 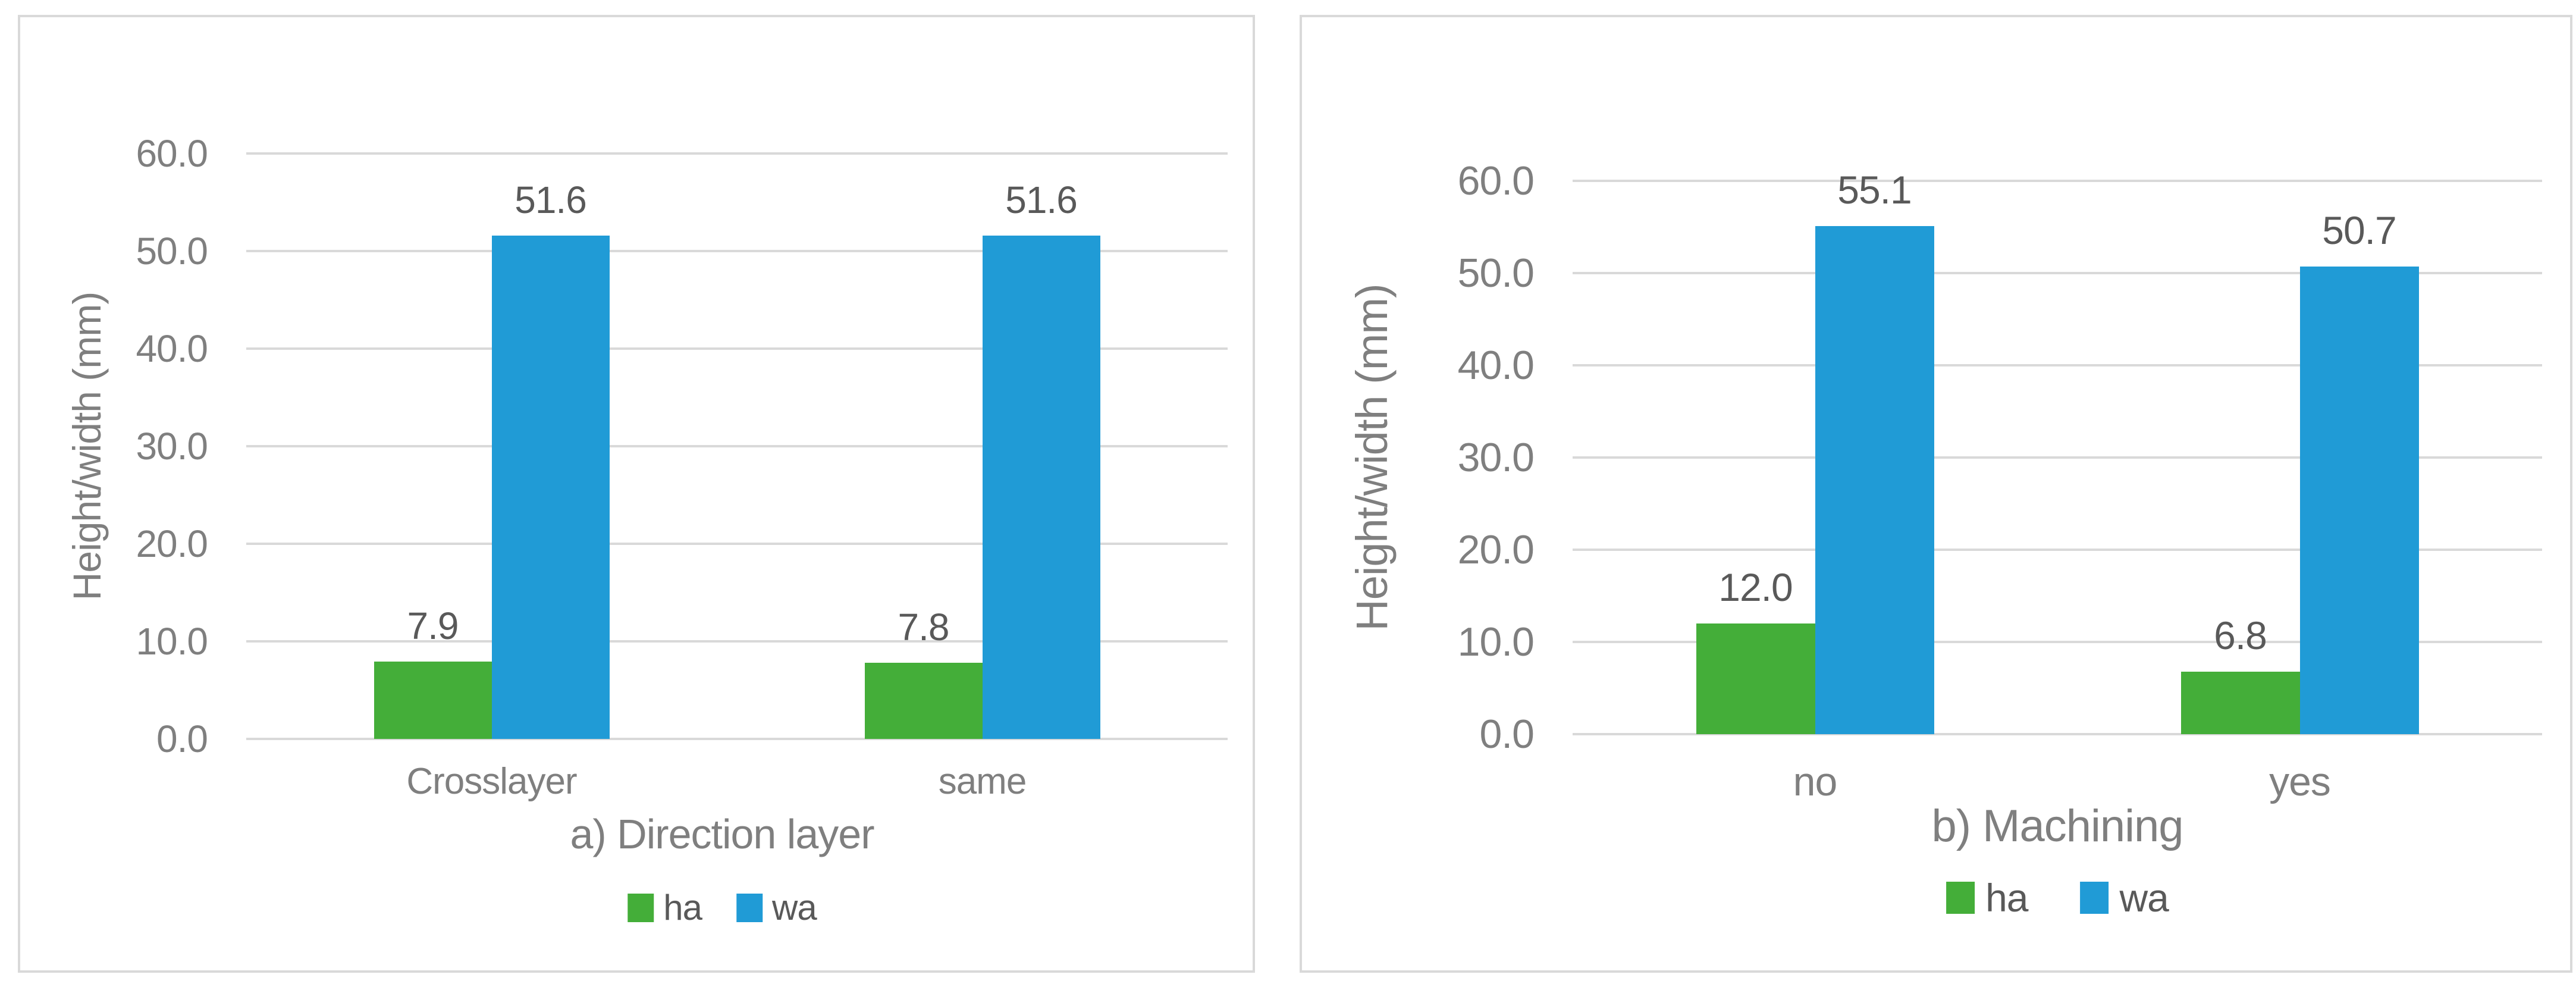 I want to click on x-axis-title: a) Direction layer, so click(x=722, y=834).